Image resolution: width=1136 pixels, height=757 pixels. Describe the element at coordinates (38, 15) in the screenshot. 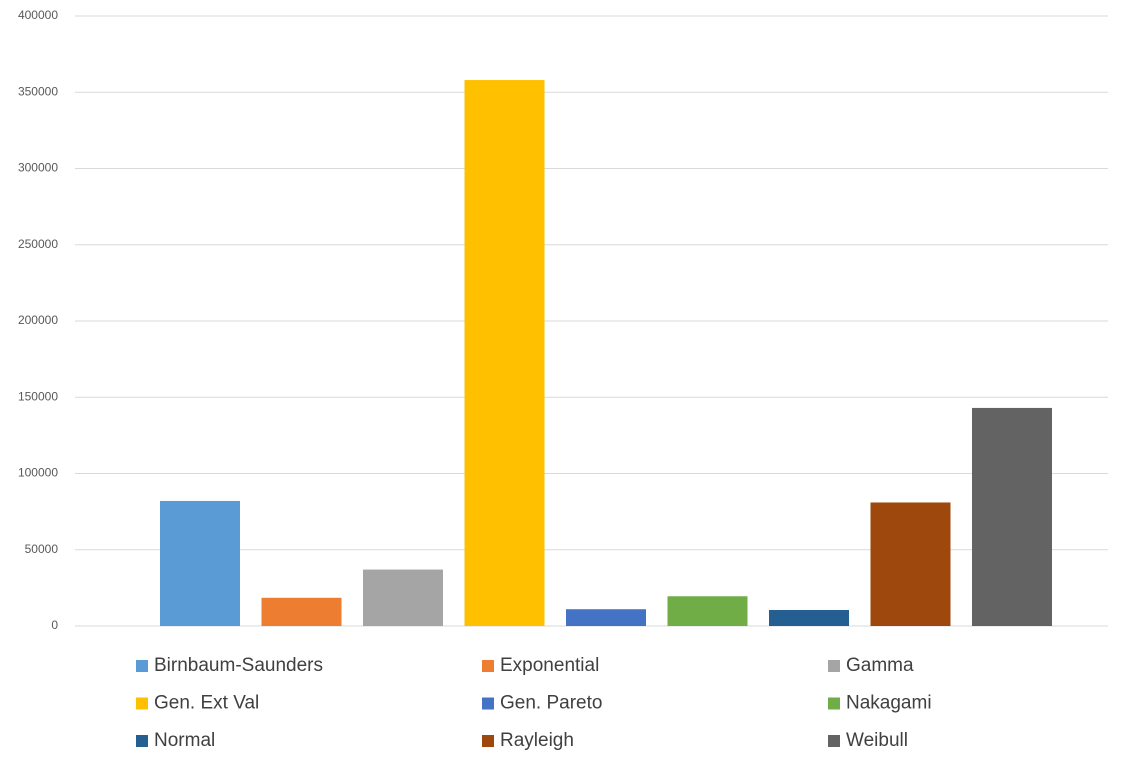

I see `y-tick-label: 400000` at that location.